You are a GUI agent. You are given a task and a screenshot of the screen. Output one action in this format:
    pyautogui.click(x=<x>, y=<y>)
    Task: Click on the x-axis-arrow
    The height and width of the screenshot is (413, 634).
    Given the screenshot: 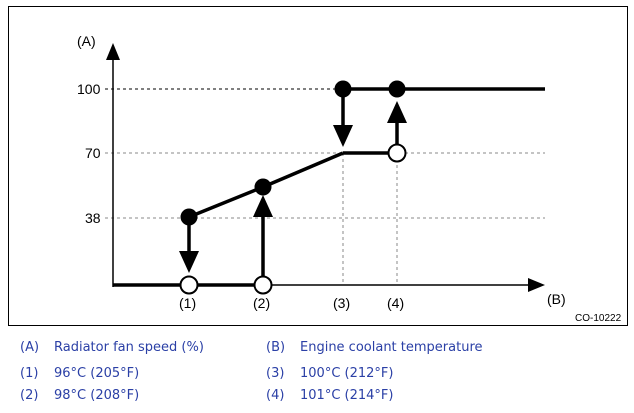 What is the action you would take?
    pyautogui.click(x=536, y=285)
    